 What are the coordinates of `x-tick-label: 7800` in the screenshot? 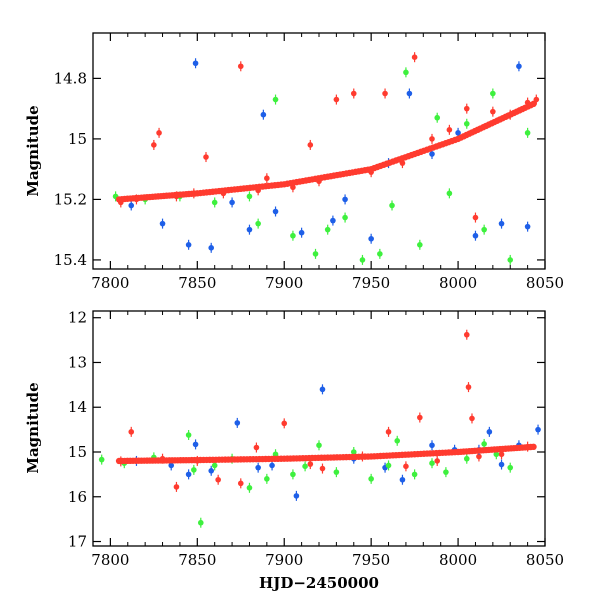 It's located at (110, 560).